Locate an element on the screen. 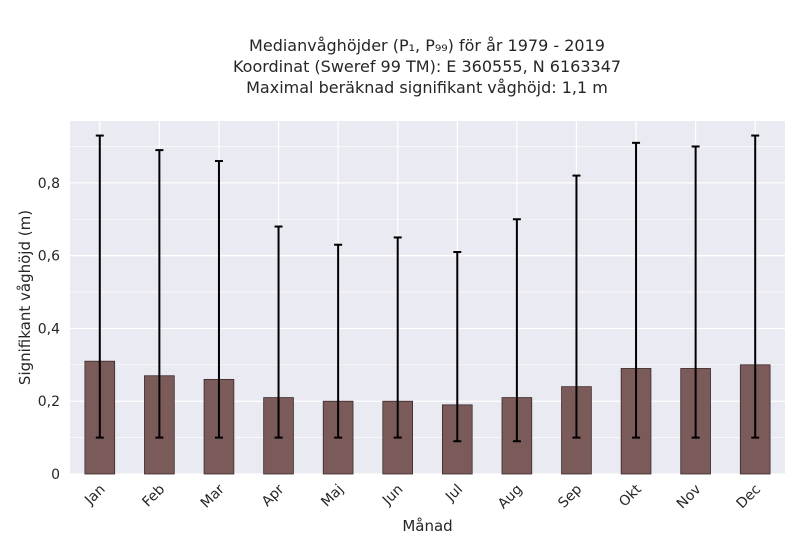 The width and height of the screenshot is (800, 550). x-tick-label: Dec is located at coordinates (749, 497).